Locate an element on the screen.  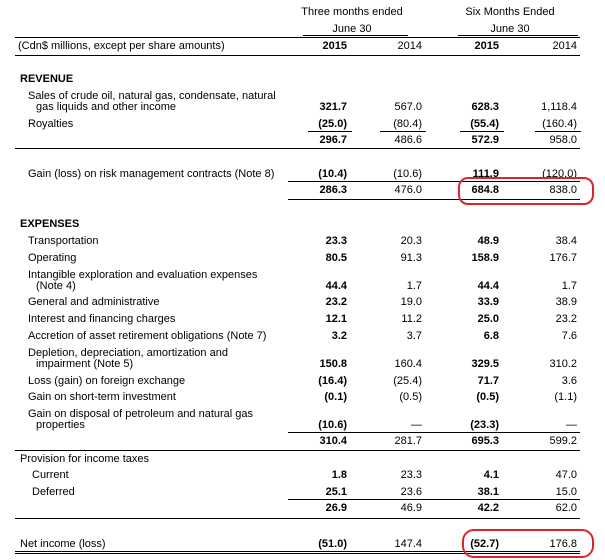
expense-value: 11.2 is located at coordinates (411, 319).